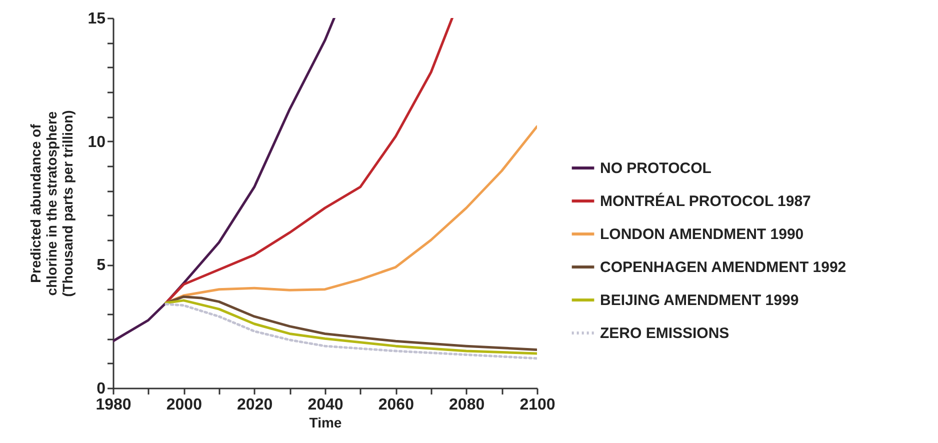 The width and height of the screenshot is (938, 443). I want to click on legend-label: LONDON AMENDMENT 1990, so click(702, 234).